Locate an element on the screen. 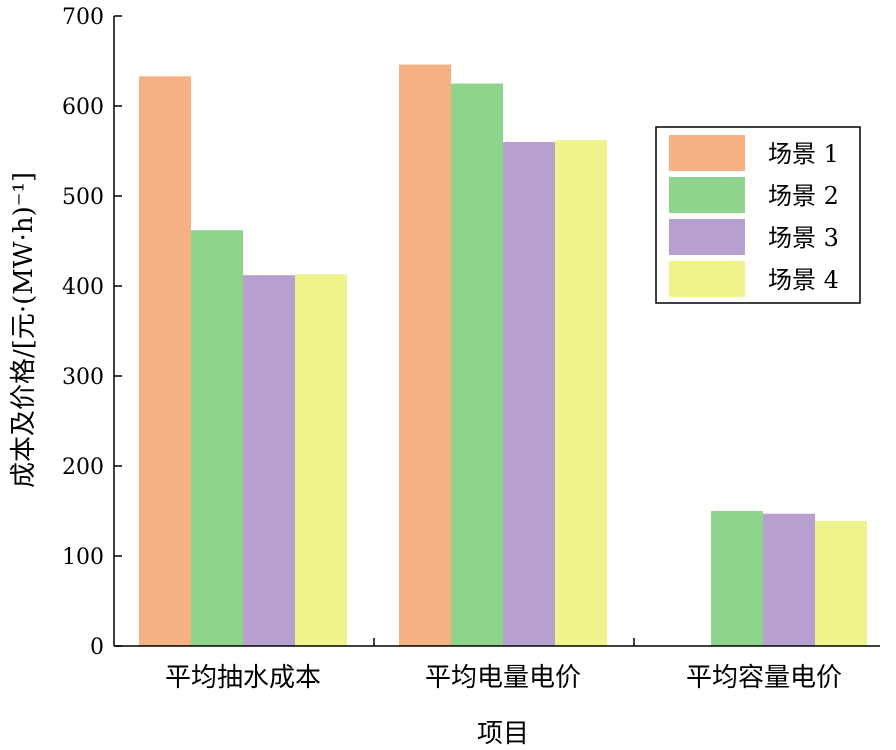 The image size is (896, 750). y-tick-label: 0 is located at coordinates (97, 647).